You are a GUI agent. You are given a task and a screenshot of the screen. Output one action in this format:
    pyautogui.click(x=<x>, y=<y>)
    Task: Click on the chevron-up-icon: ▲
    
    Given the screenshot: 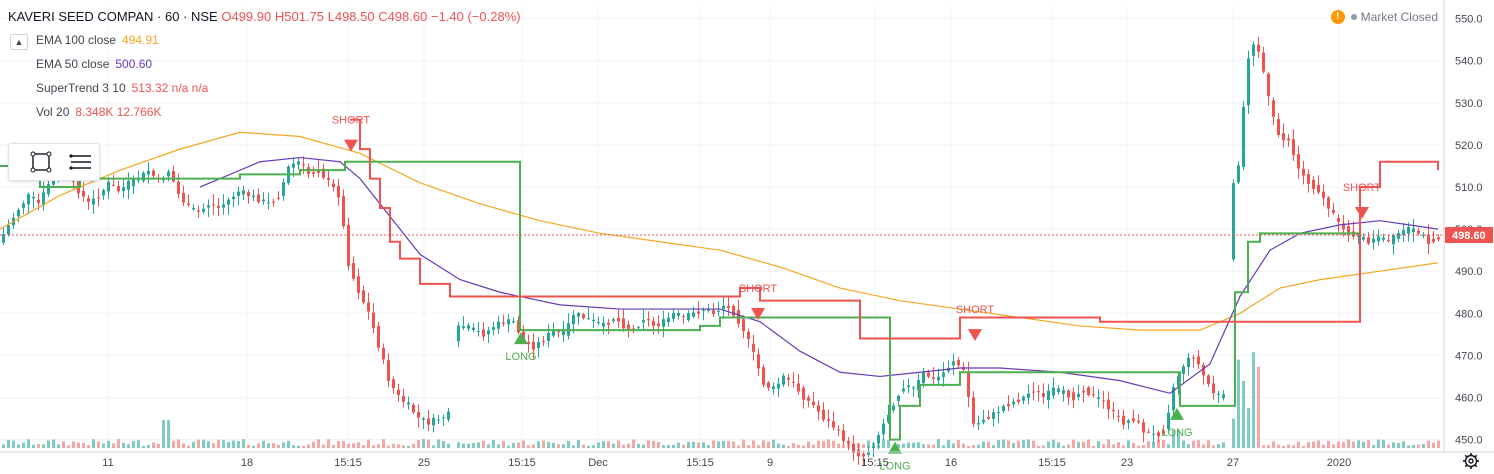 What is the action you would take?
    pyautogui.click(x=19, y=42)
    